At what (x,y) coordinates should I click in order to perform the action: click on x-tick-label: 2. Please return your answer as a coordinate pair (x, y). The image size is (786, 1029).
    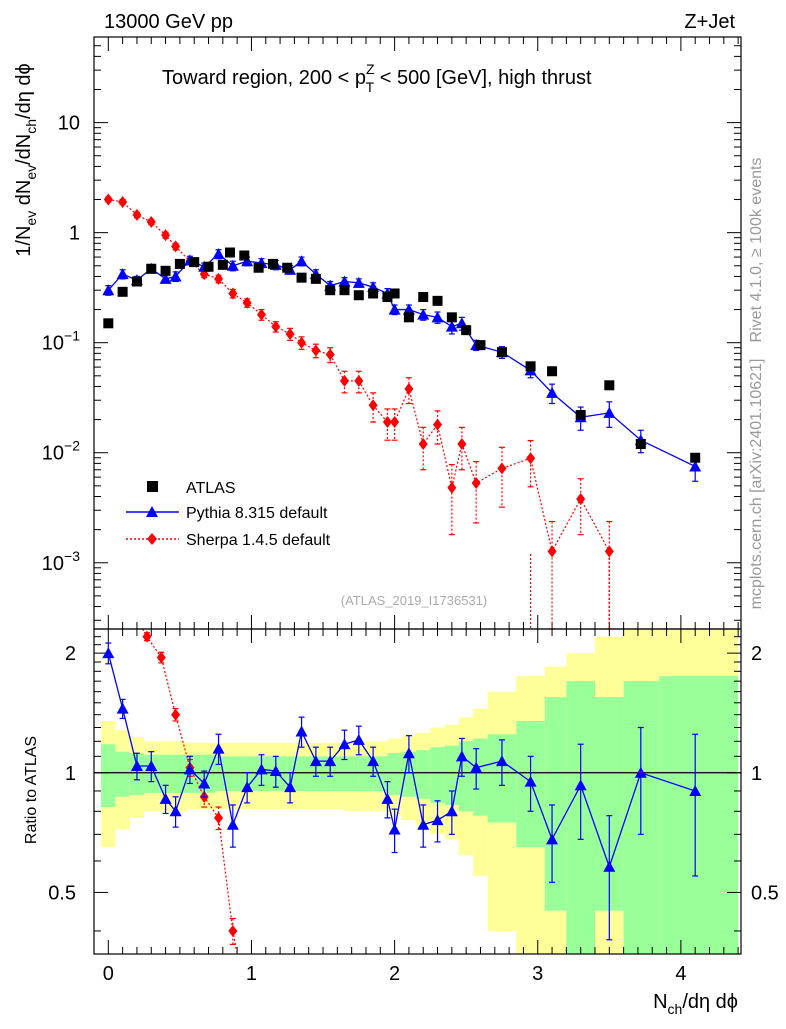
    Looking at the image, I should click on (394, 974).